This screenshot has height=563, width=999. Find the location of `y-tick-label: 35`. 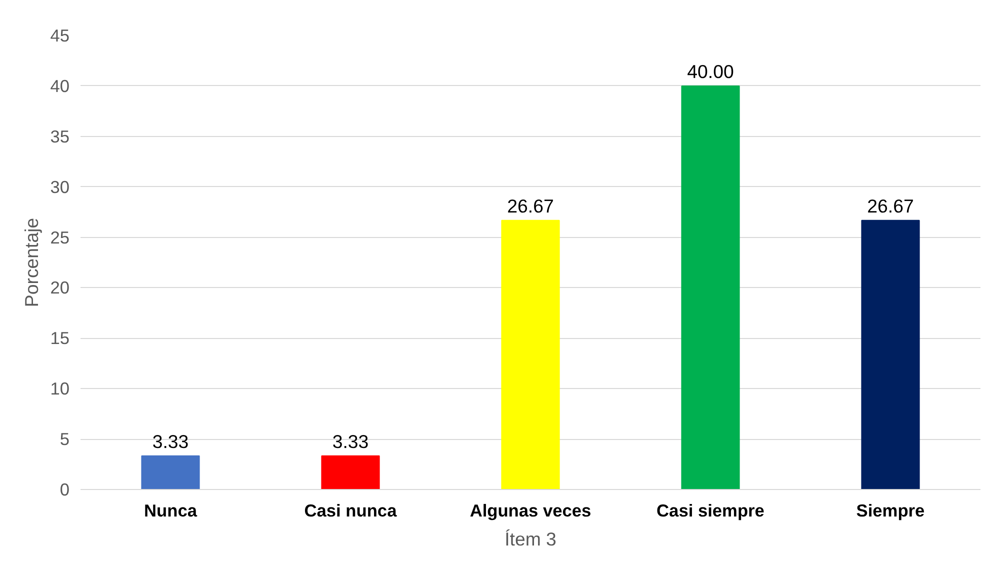

y-tick-label: 35 is located at coordinates (60, 136).